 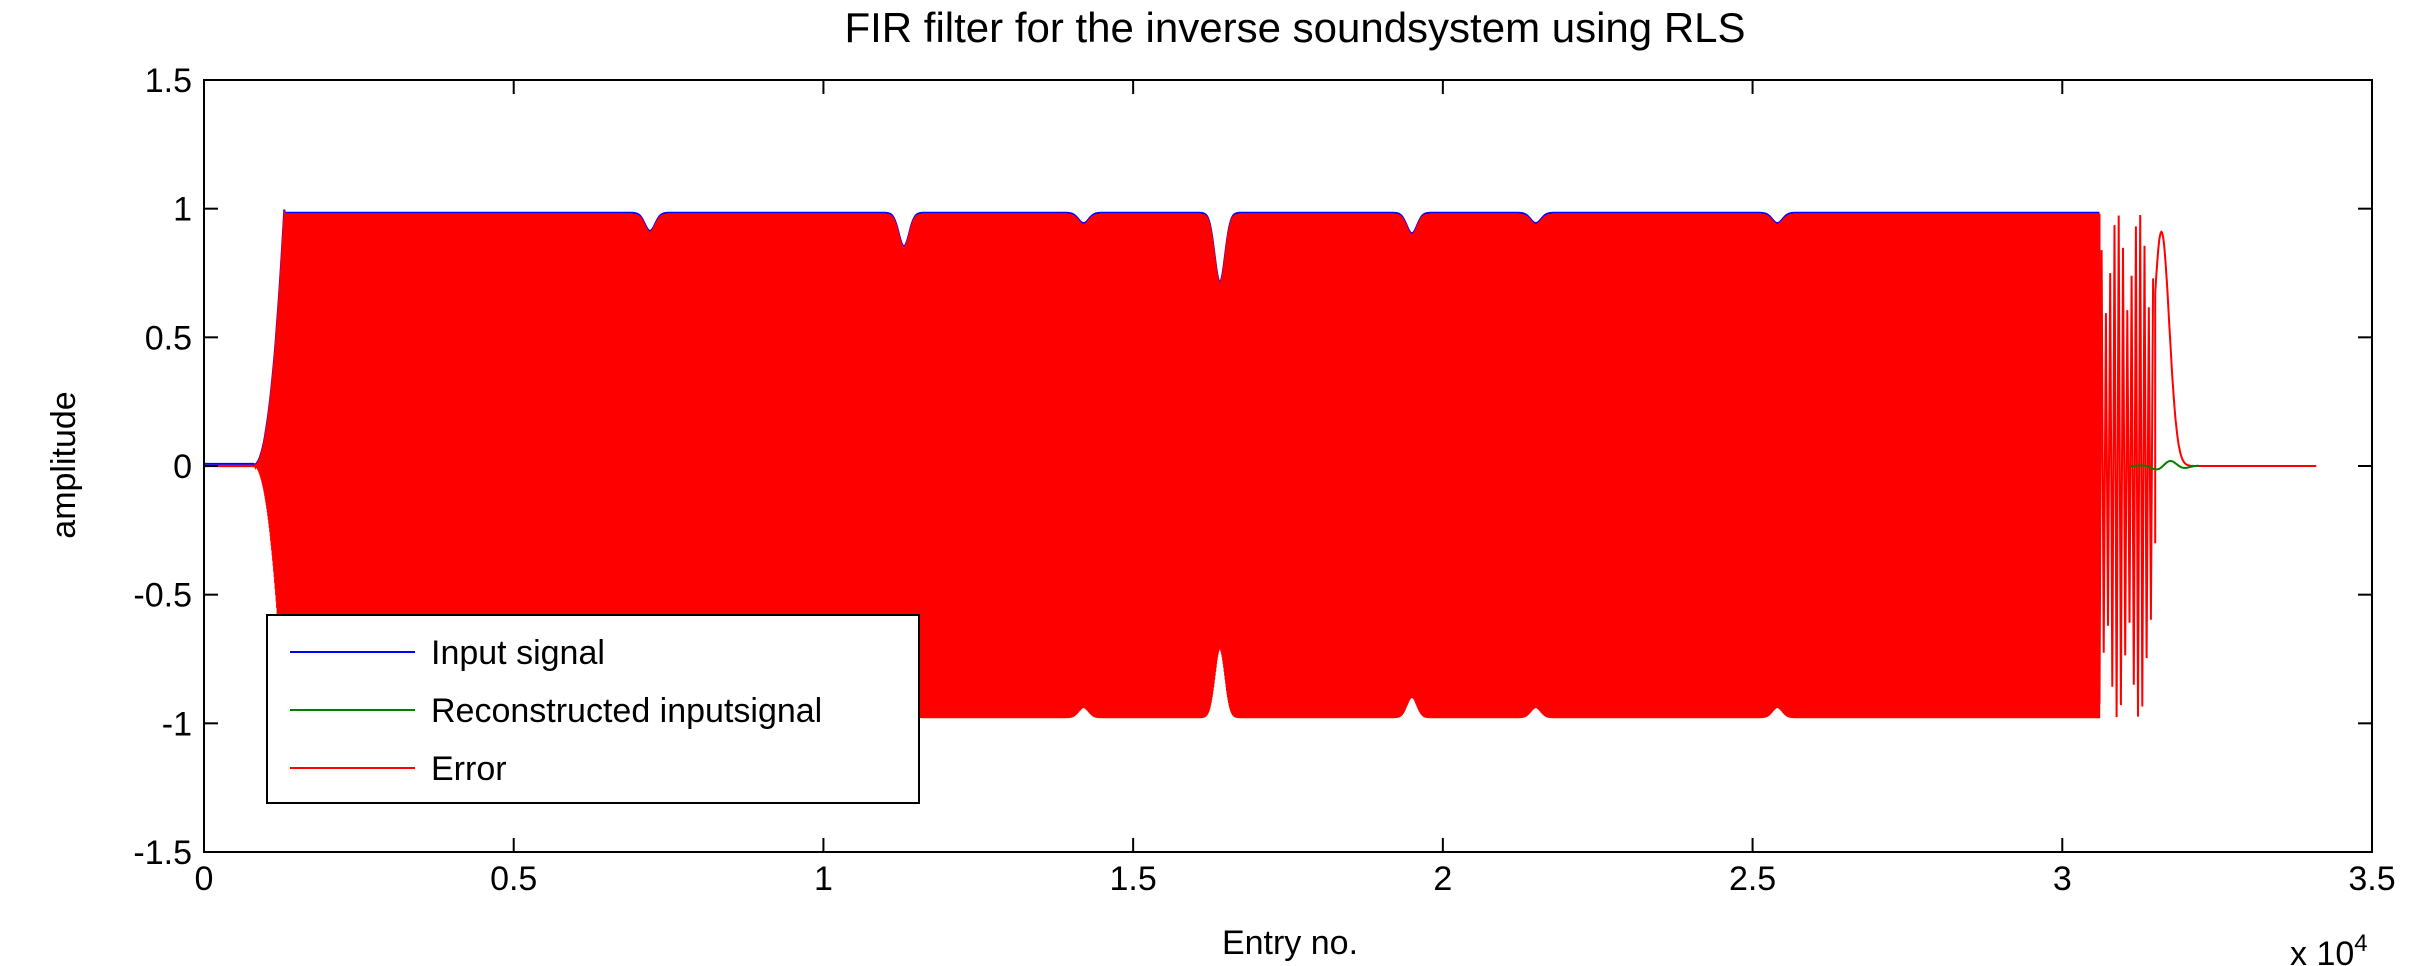 I want to click on x-tick-label-4: 2, so click(x=1442, y=879).